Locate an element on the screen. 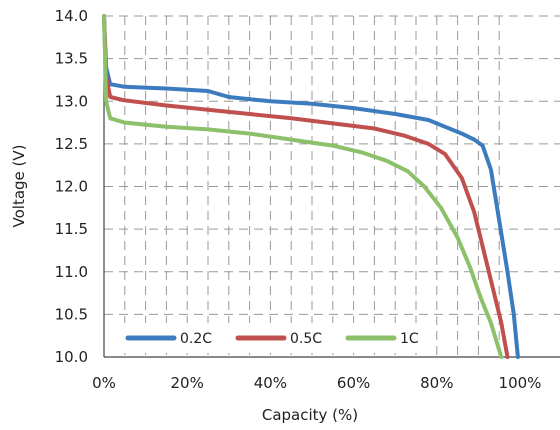  y-tick-label: 11.0 is located at coordinates (71, 272).